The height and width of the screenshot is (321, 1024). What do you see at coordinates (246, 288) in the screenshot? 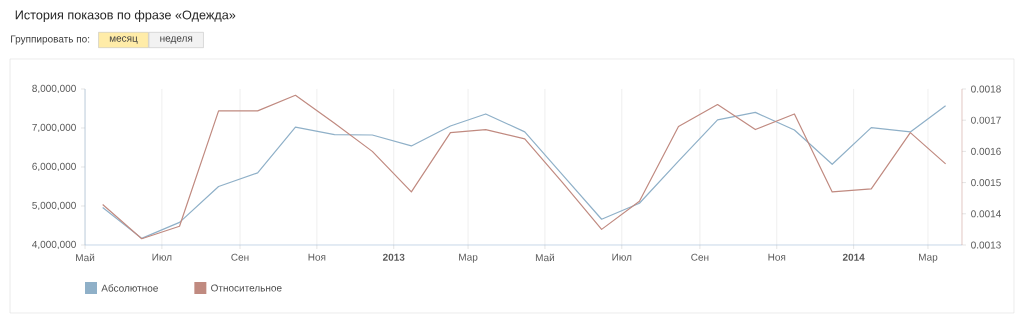
I see `legend-label: Относительное` at bounding box center [246, 288].